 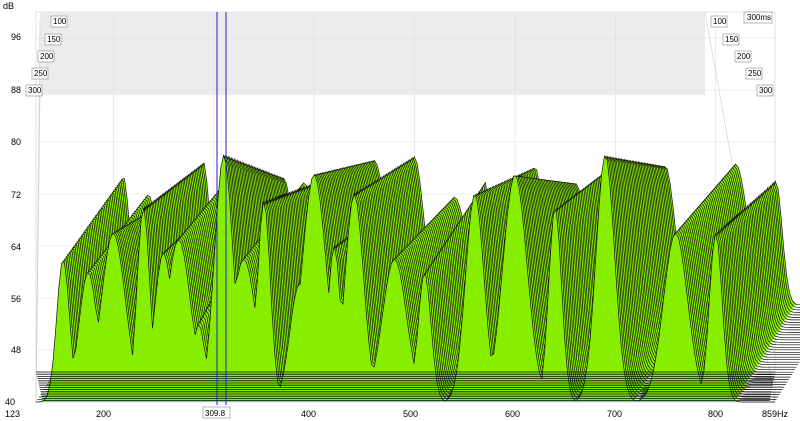 I want to click on y-tick-labels: 40 48 56 64 72 80 88 96, so click(x=13, y=219).